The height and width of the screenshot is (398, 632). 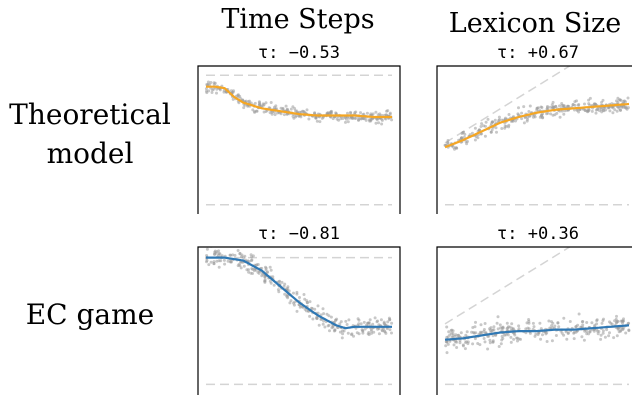 What do you see at coordinates (90, 153) in the screenshot?
I see `row-label-theoretical-line2: model` at bounding box center [90, 153].